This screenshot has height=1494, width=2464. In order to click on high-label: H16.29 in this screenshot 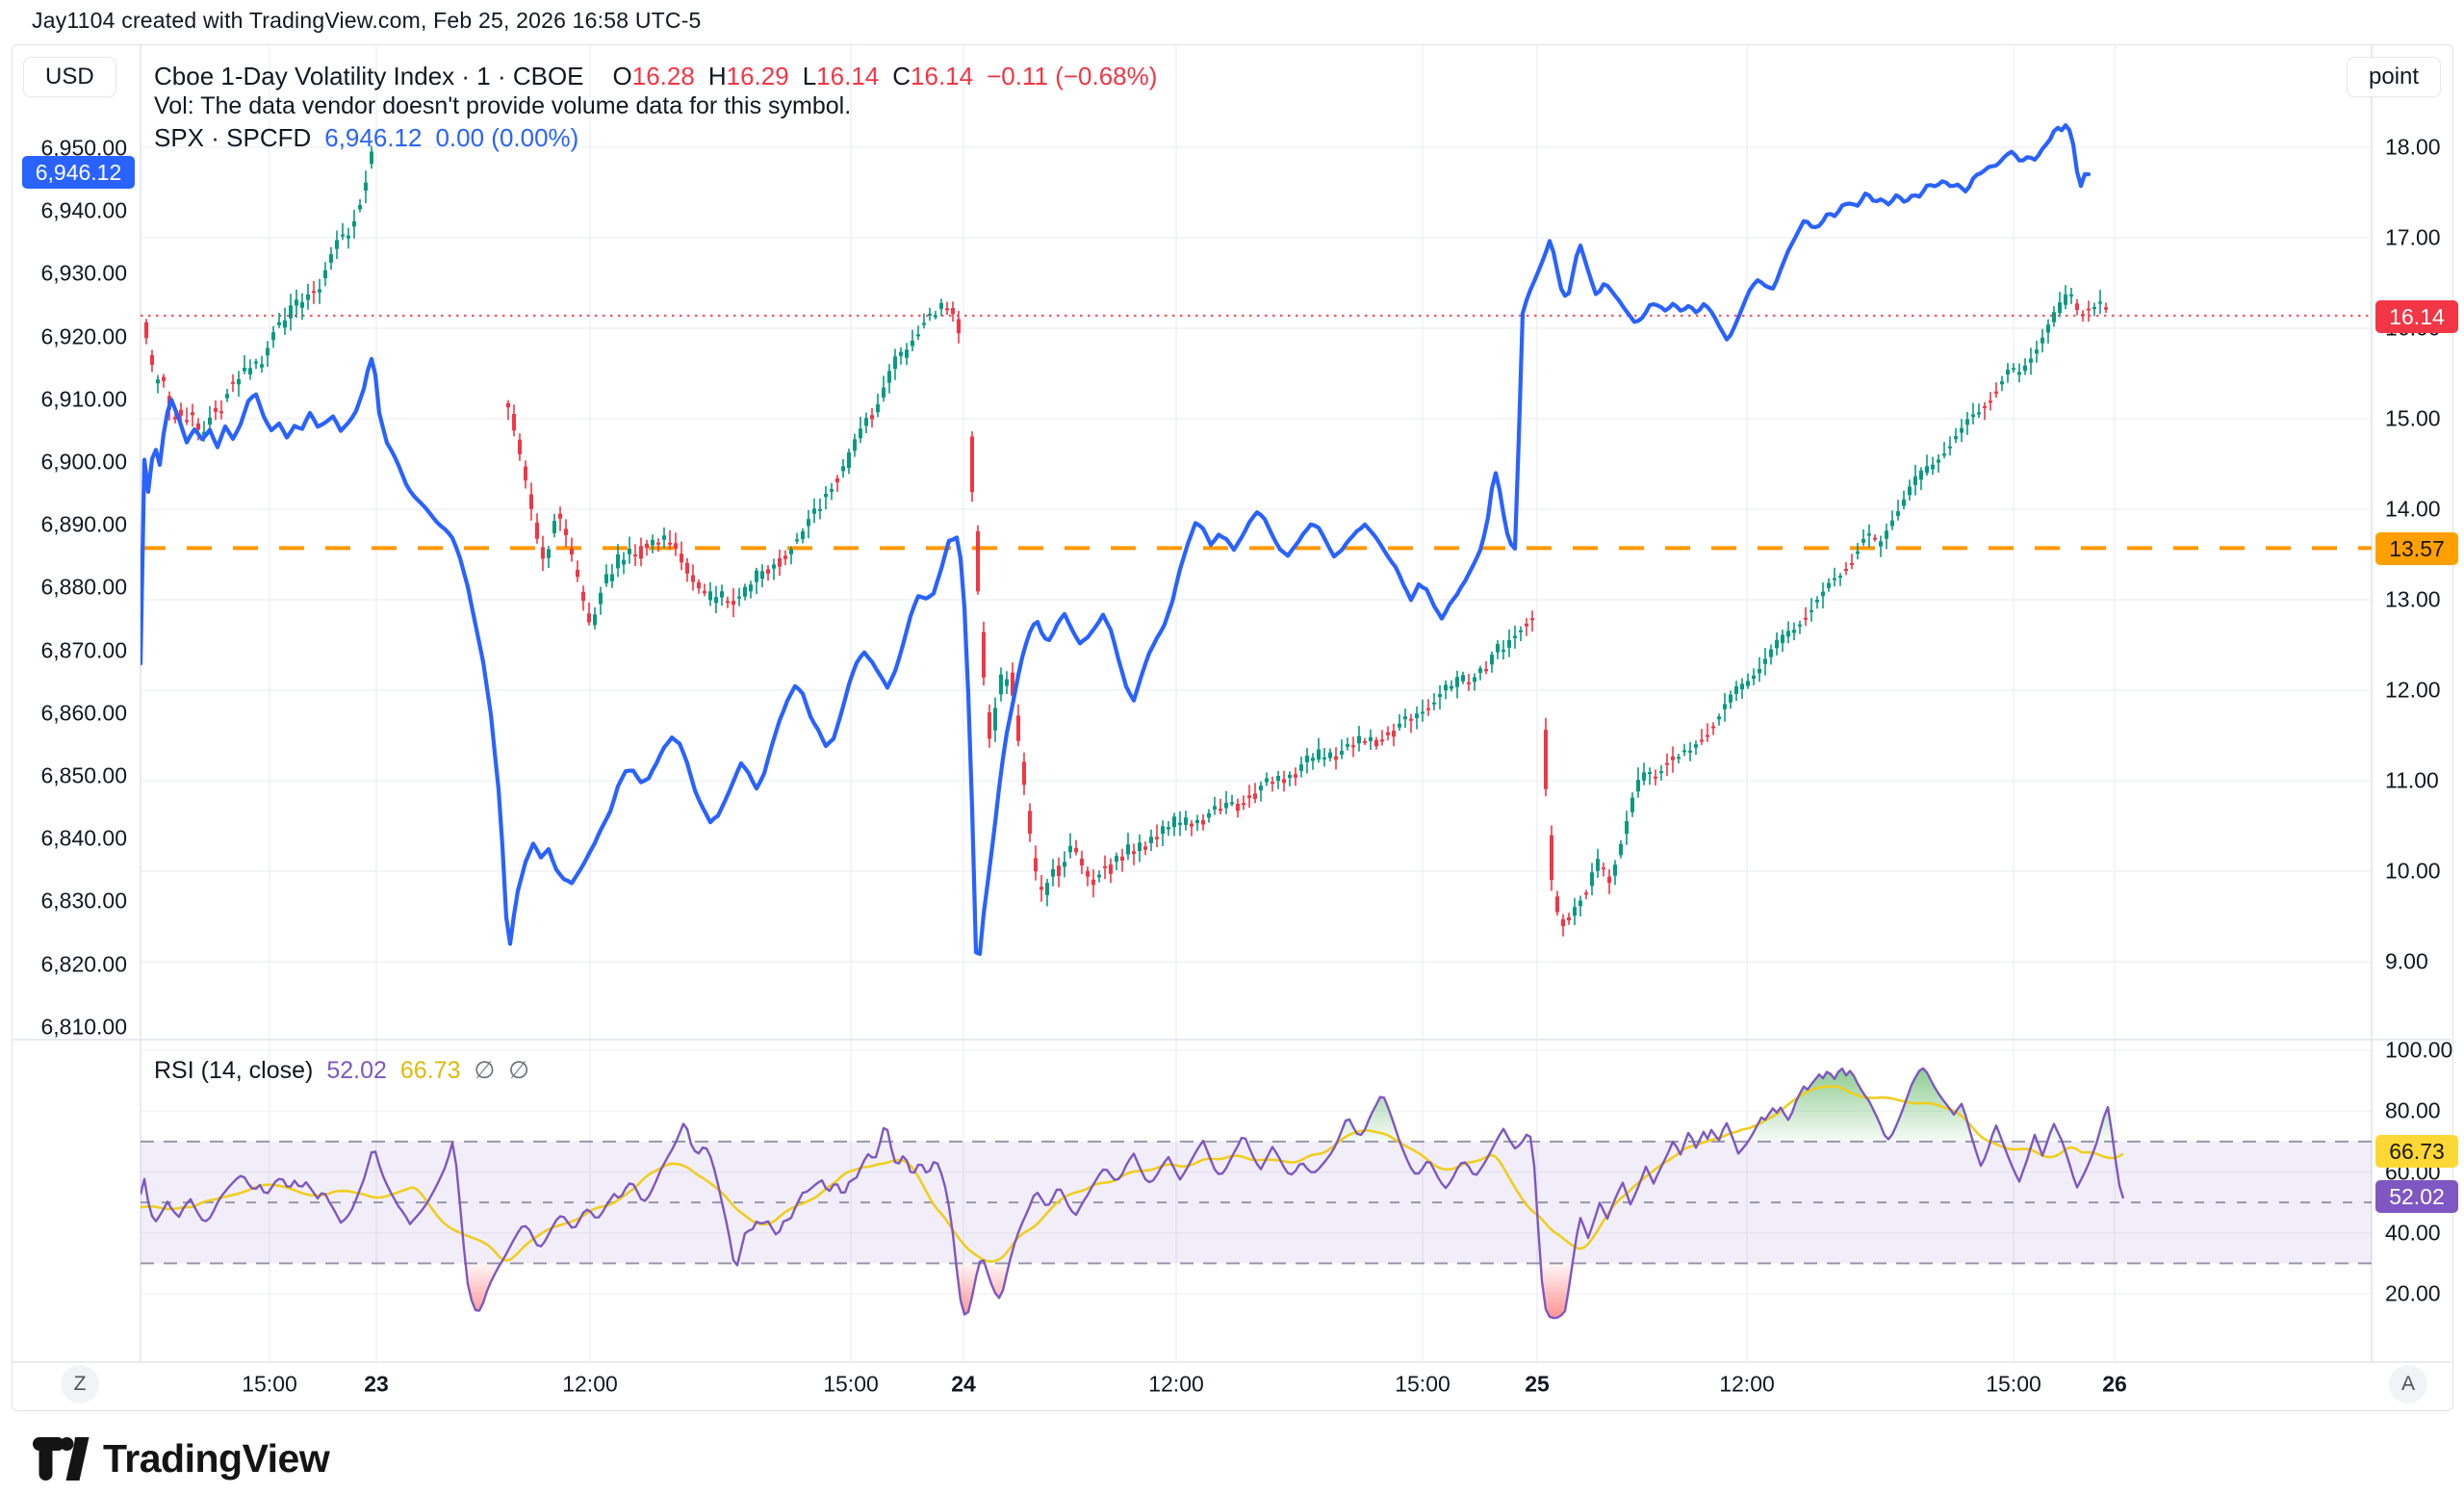, I will do `click(748, 76)`.